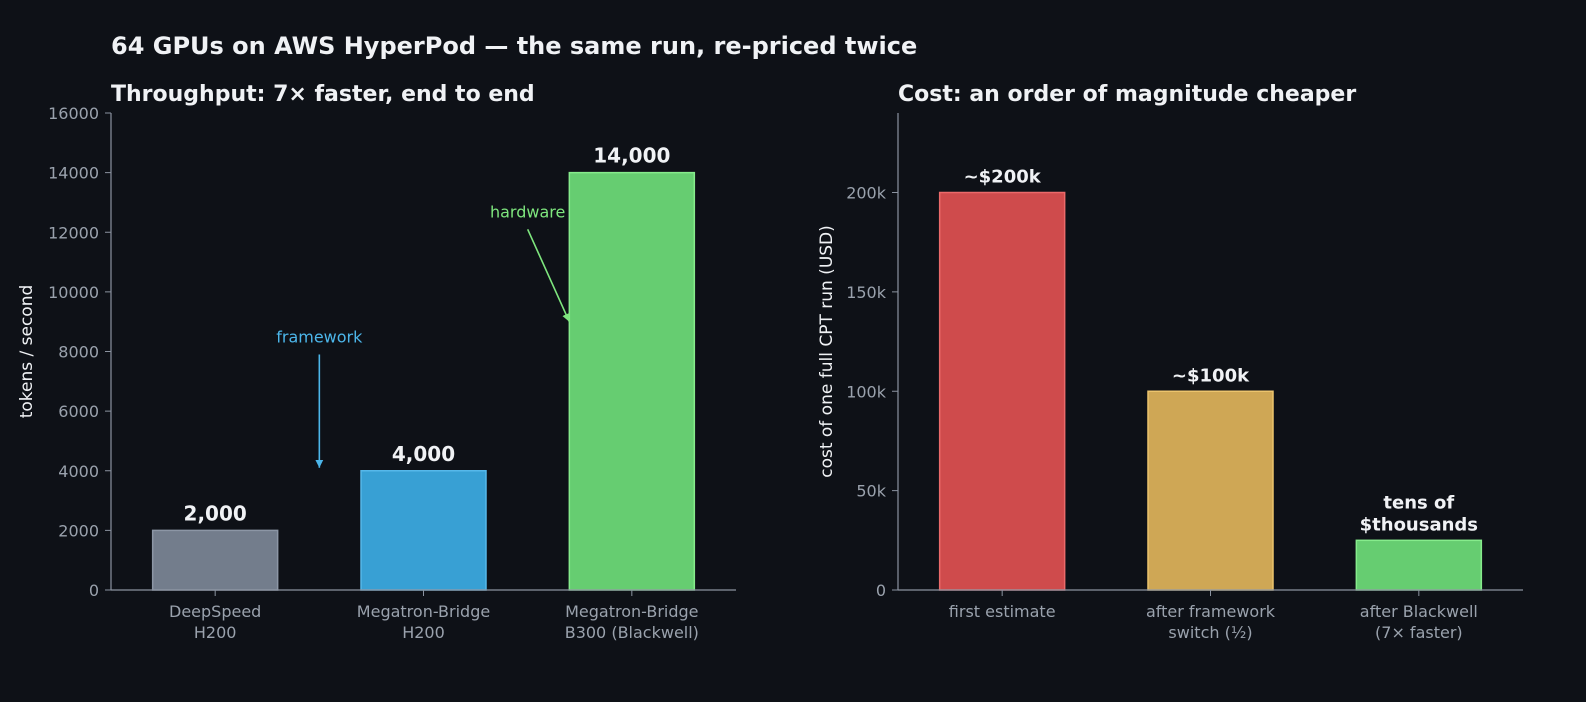 The width and height of the screenshot is (1586, 702). What do you see at coordinates (866, 292) in the screenshot?
I see `cost-y-tick-label-3: 150k` at bounding box center [866, 292].